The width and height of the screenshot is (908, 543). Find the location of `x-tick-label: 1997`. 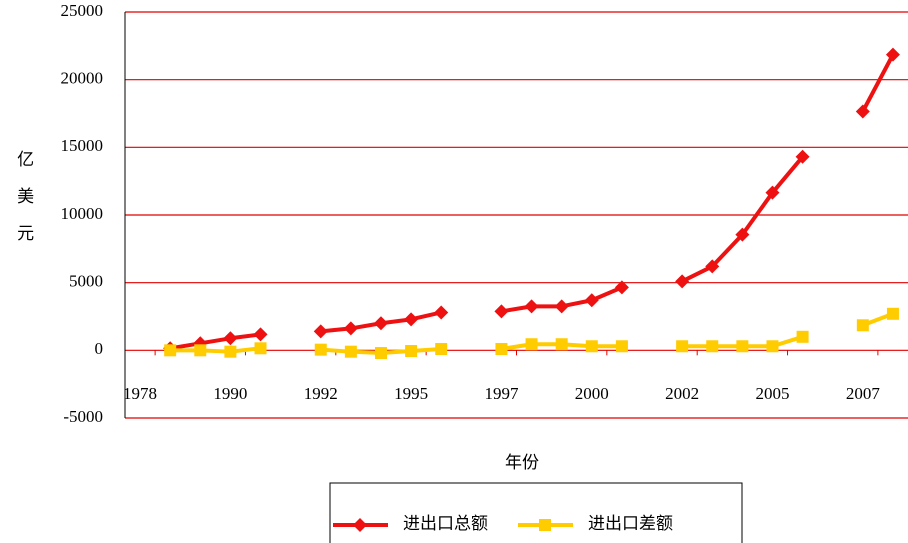

x-tick-label: 1997 is located at coordinates (501, 393).